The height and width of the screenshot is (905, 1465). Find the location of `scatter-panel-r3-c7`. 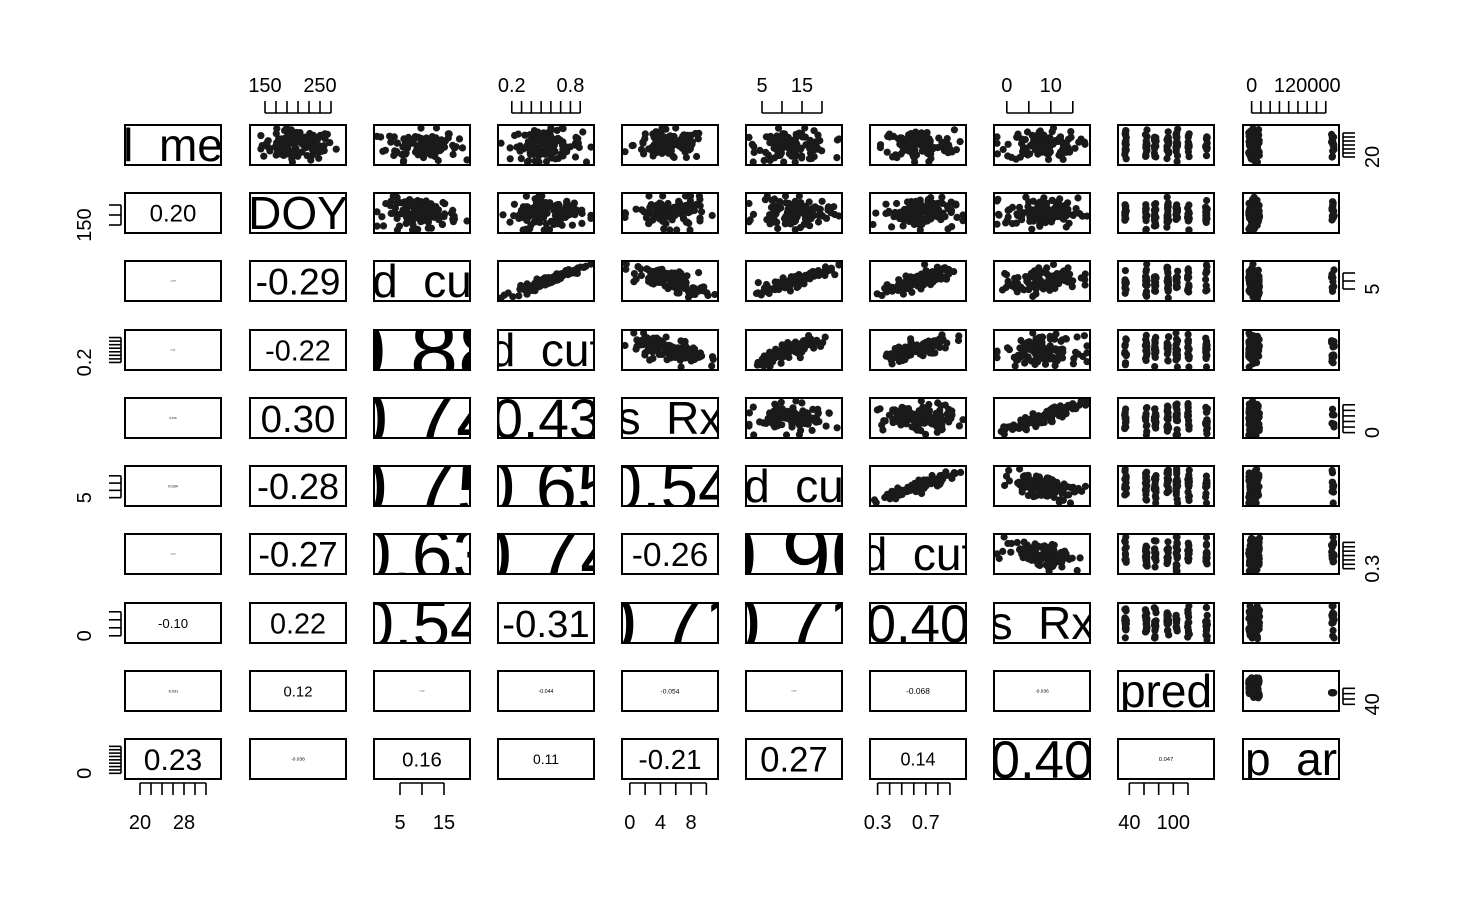

scatter-panel-r3-c7 is located at coordinates (915, 280).